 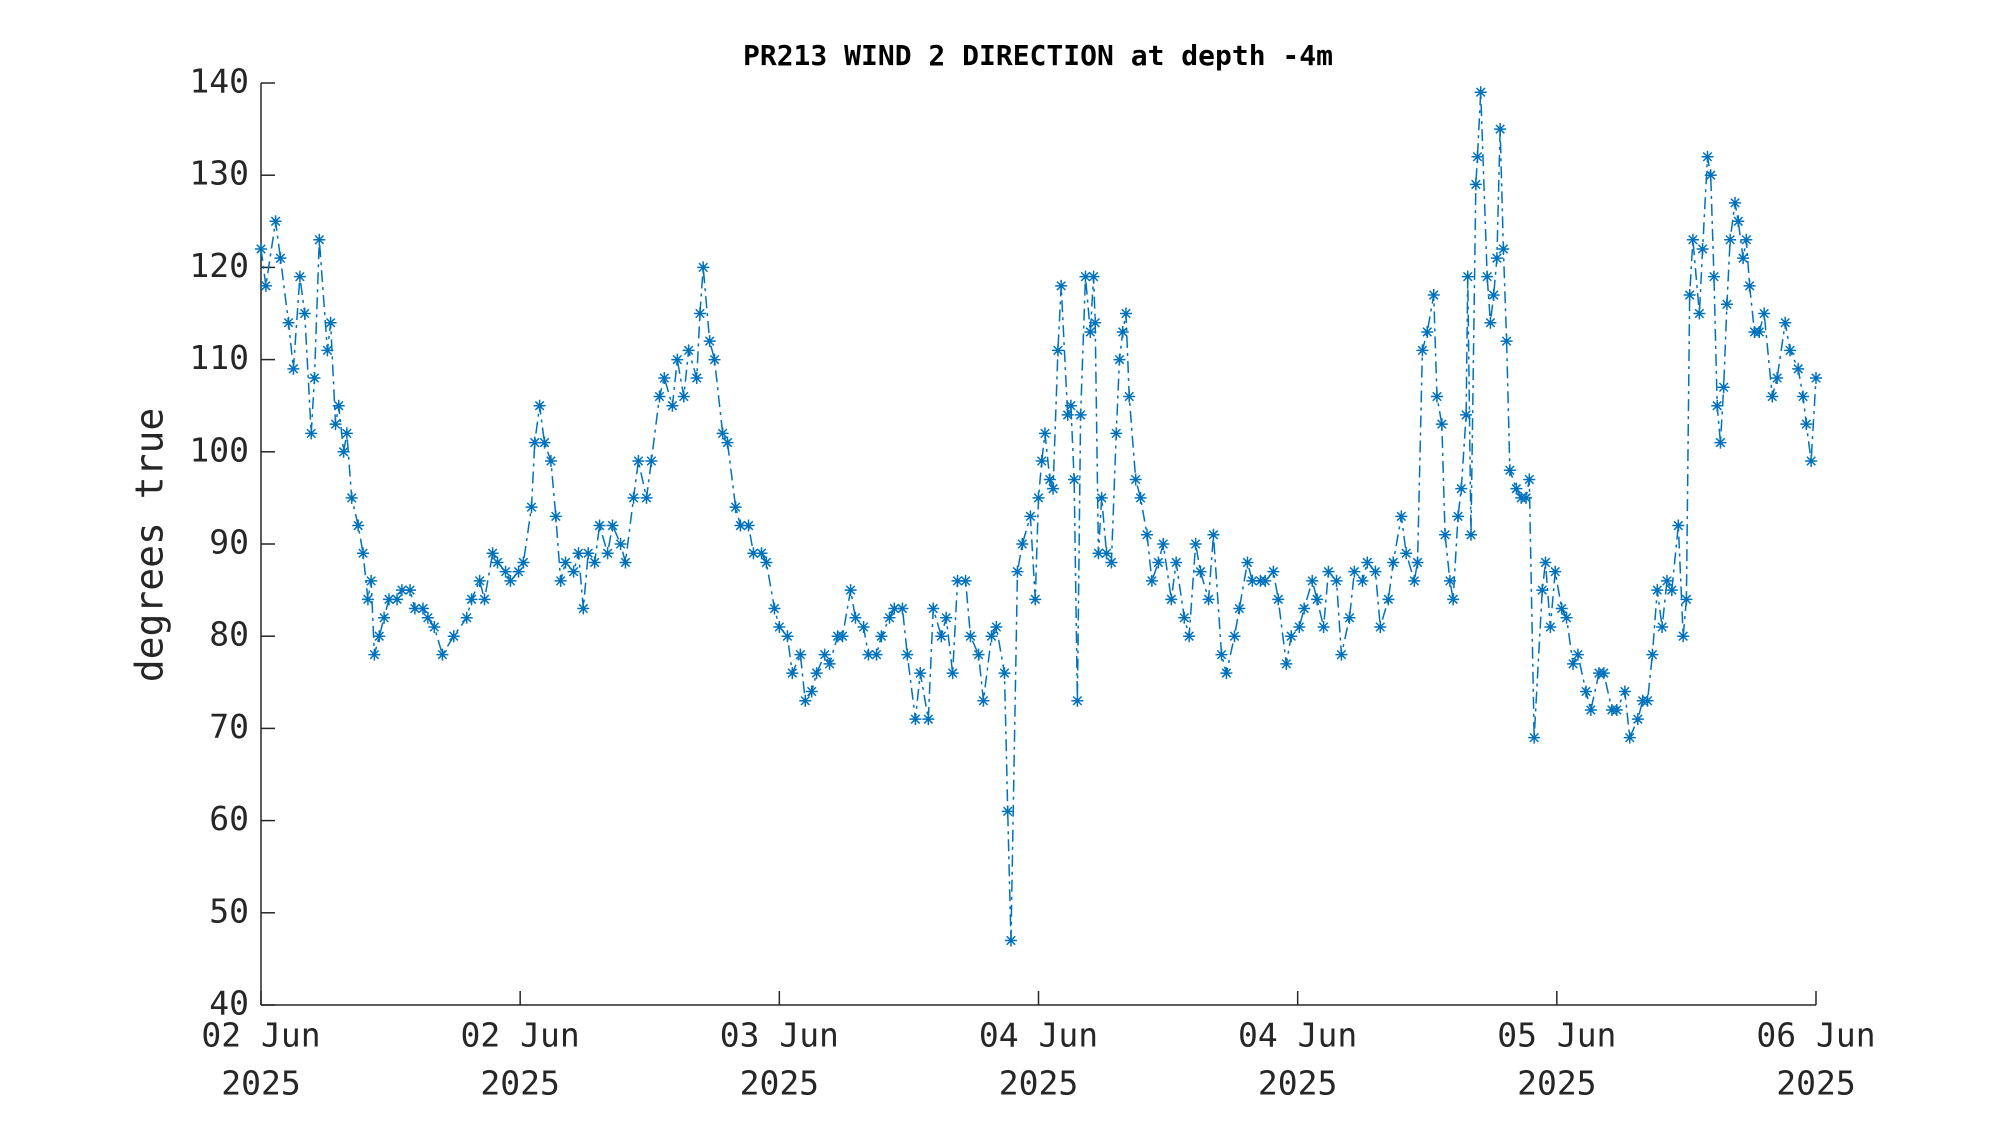 What do you see at coordinates (1556, 1035) in the screenshot?
I see `x-tick-label: 05 Jun` at bounding box center [1556, 1035].